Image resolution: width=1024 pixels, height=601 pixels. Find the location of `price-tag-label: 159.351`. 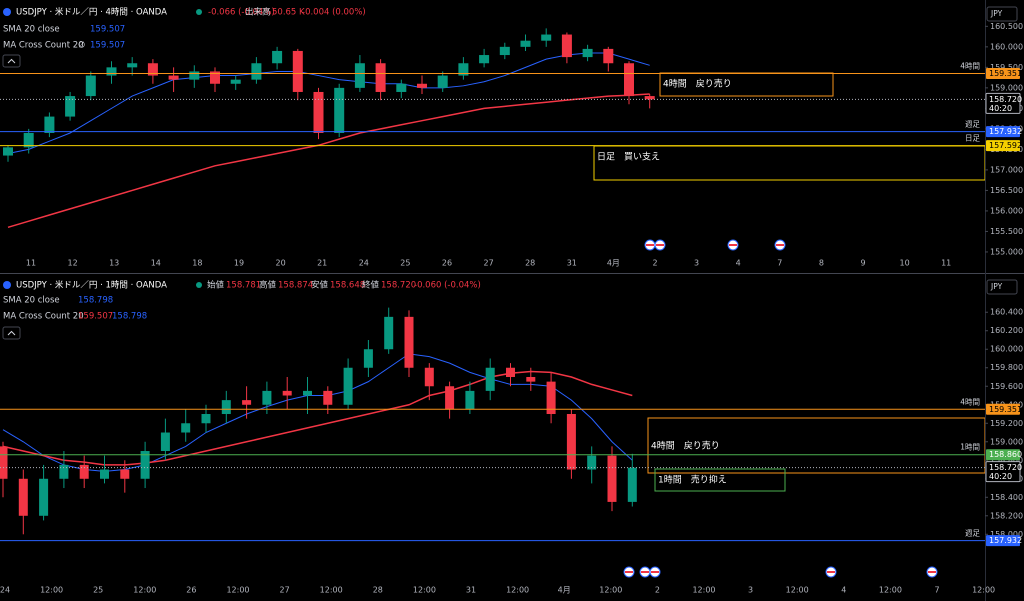

price-tag-label: 159.351 is located at coordinates (1005, 73).